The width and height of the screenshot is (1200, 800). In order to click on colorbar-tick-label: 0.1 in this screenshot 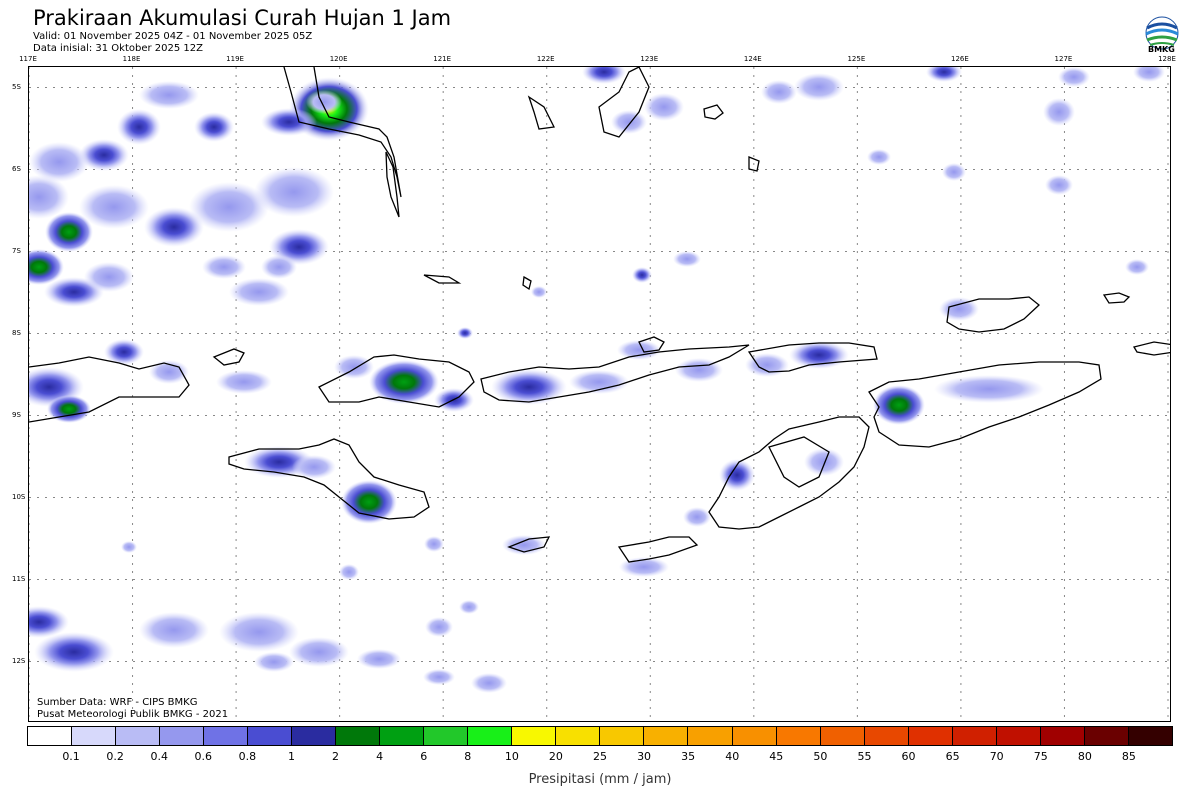, I will do `click(71, 756)`.